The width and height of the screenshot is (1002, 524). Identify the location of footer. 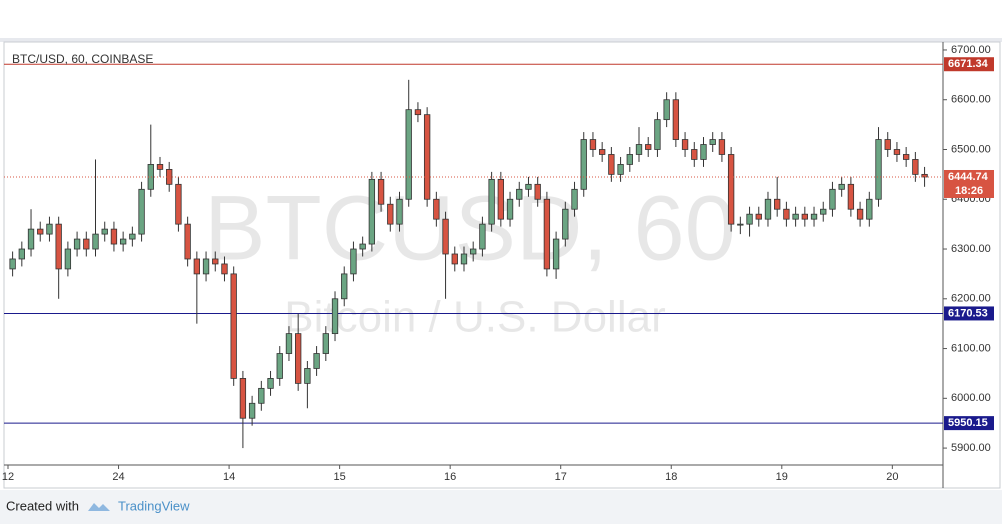
(501, 507).